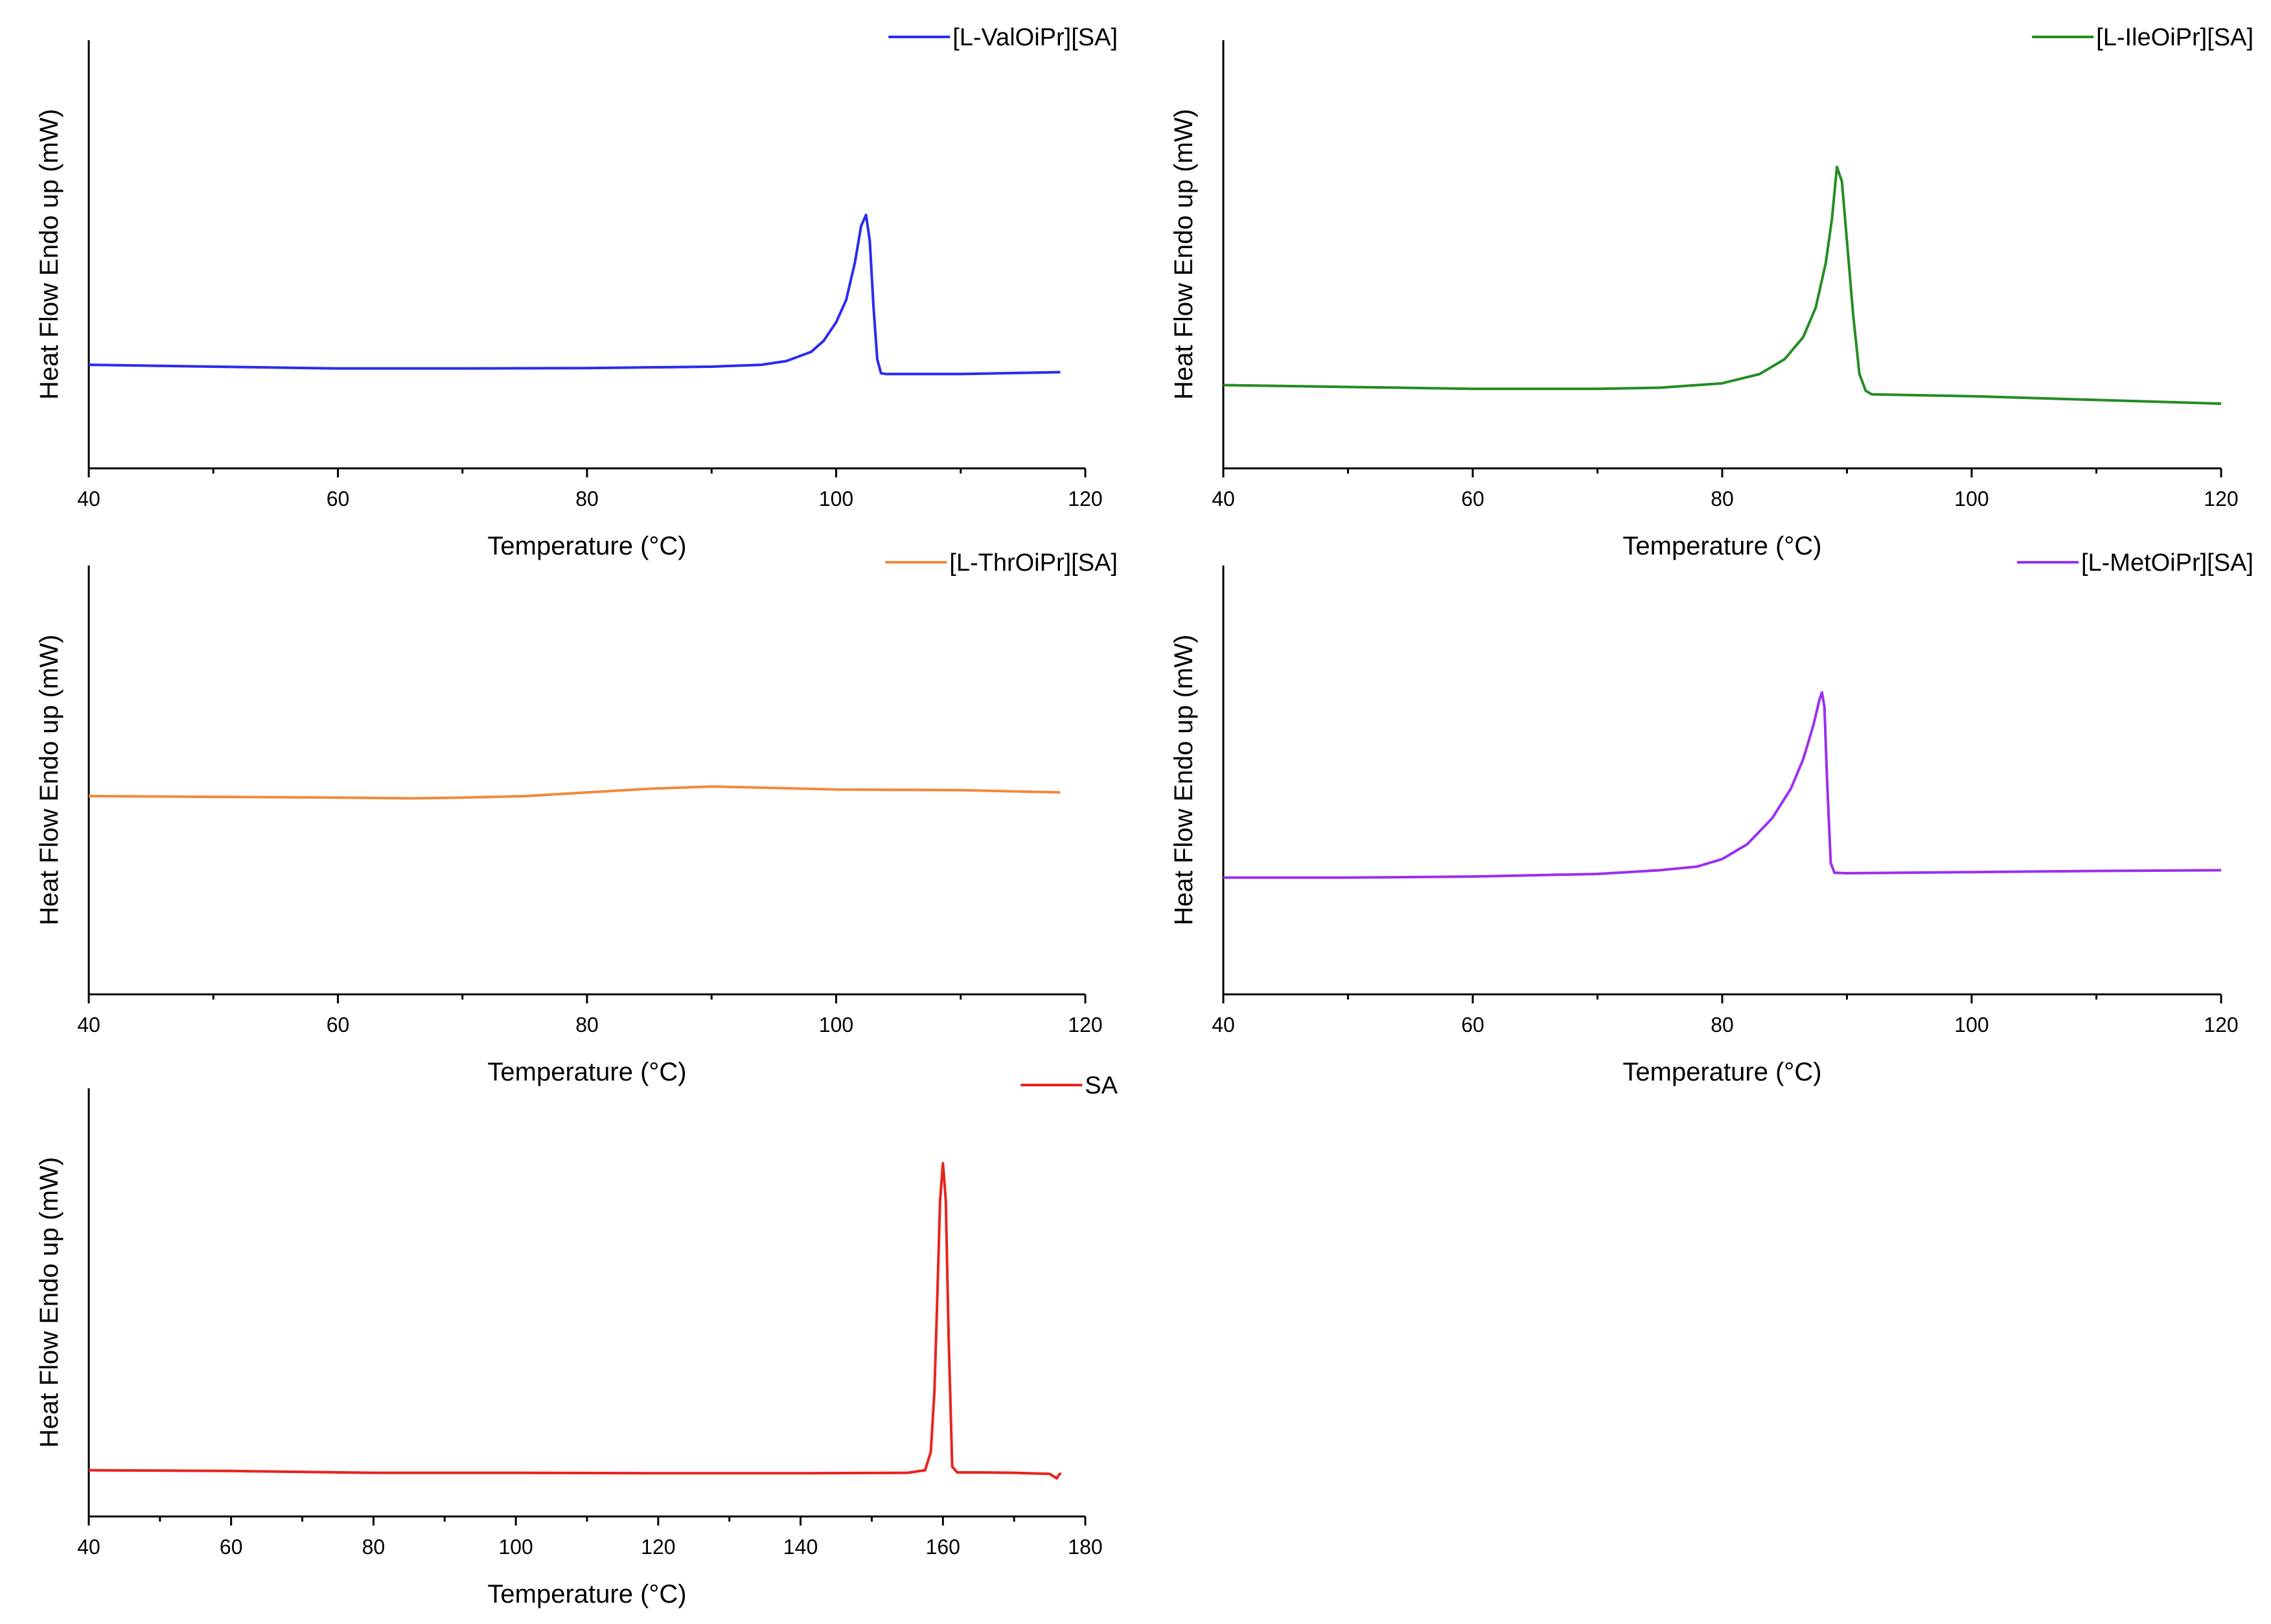 The height and width of the screenshot is (1624, 2271). Describe the element at coordinates (1033, 563) in the screenshot. I see `legend-label: [L-ThrOiPr][SA]` at that location.